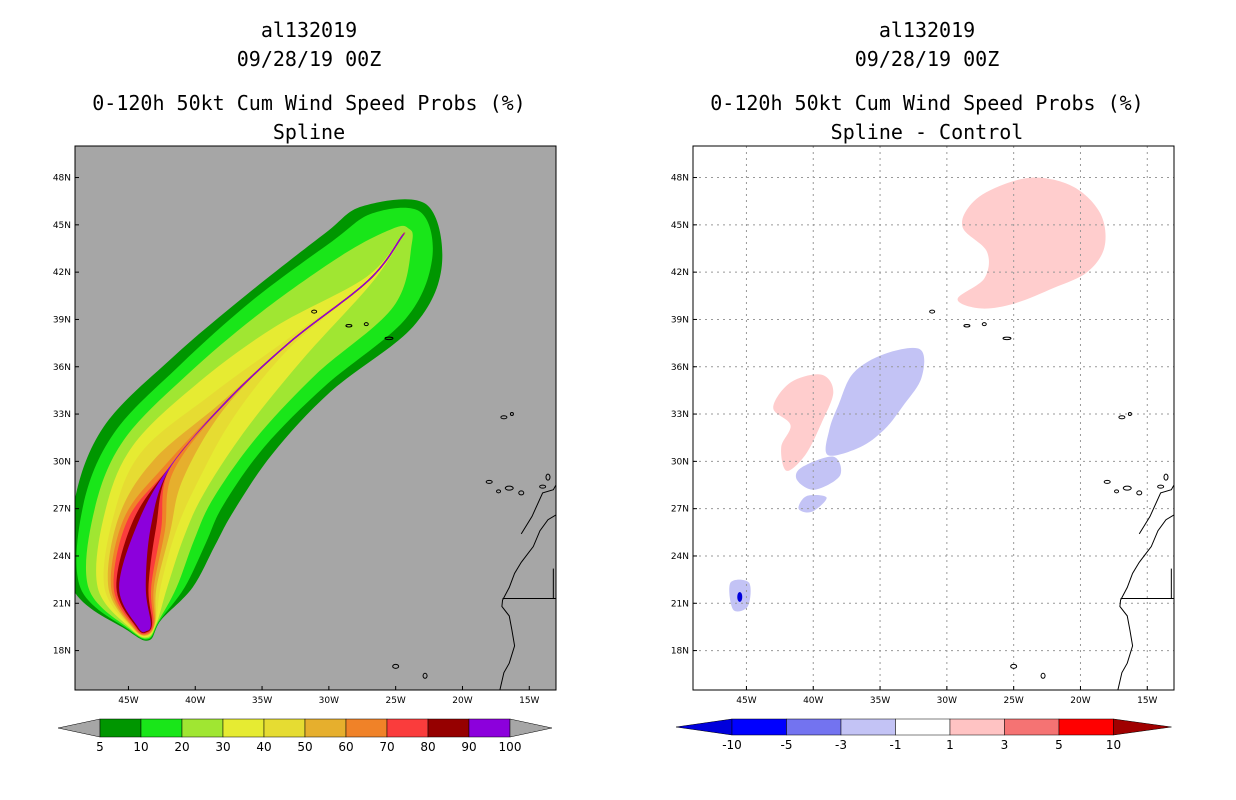 This screenshot has height=800, width=1236. I want to click on lat-tick-label: 21N, so click(62, 604).